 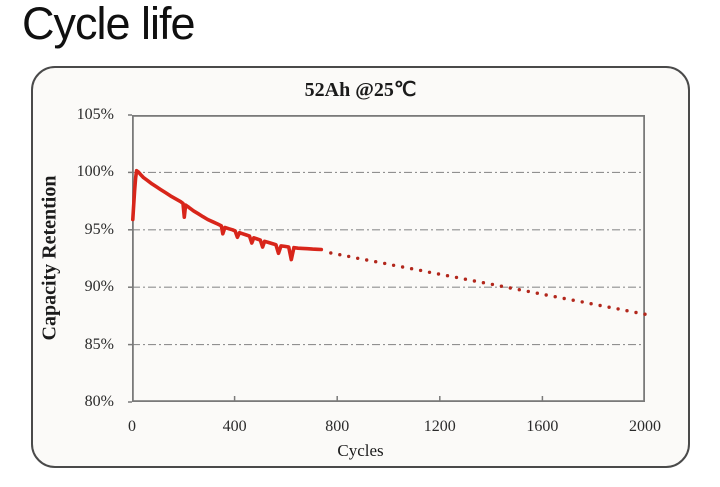 I want to click on y-tick-label: 80%, so click(x=99, y=401).